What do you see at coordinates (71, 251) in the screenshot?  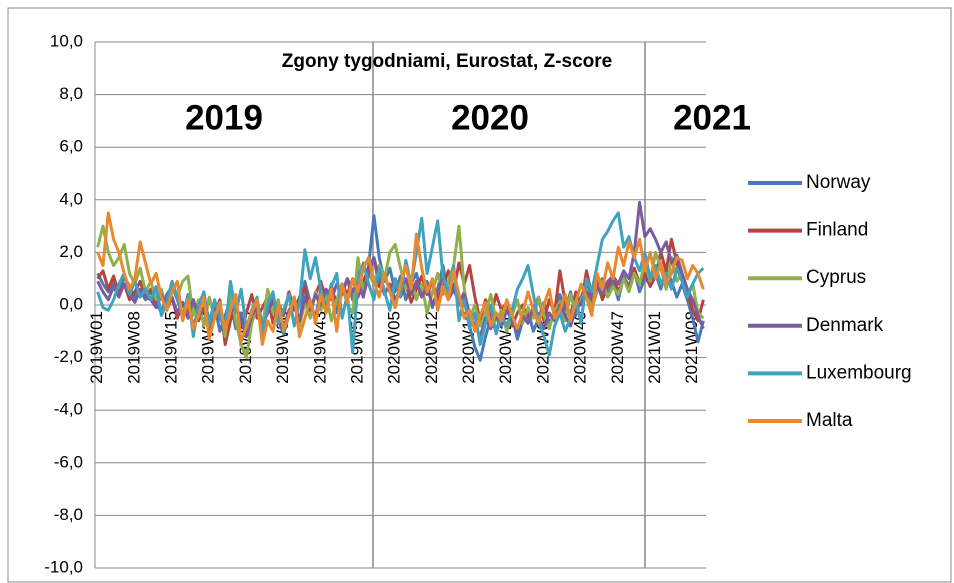 I see `y-tick-label: 2,0` at bounding box center [71, 251].